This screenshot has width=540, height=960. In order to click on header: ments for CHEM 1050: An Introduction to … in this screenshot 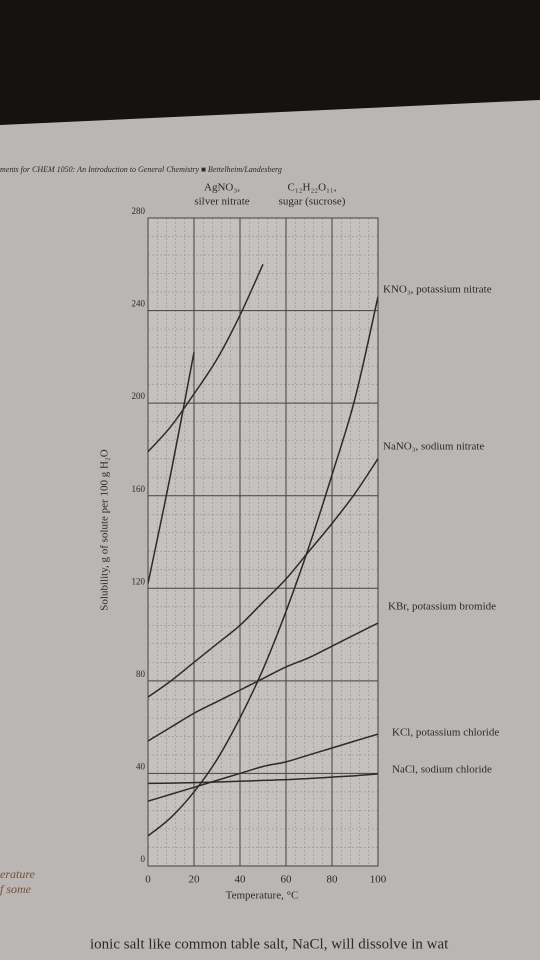, I will do `click(141, 169)`.